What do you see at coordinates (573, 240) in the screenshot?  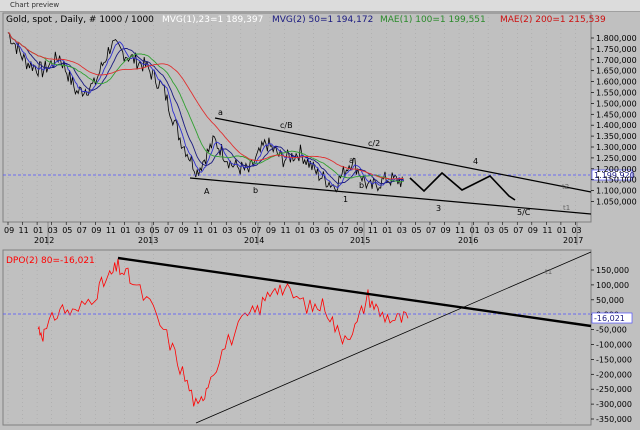 I see `year-label: 2017` at bounding box center [573, 240].